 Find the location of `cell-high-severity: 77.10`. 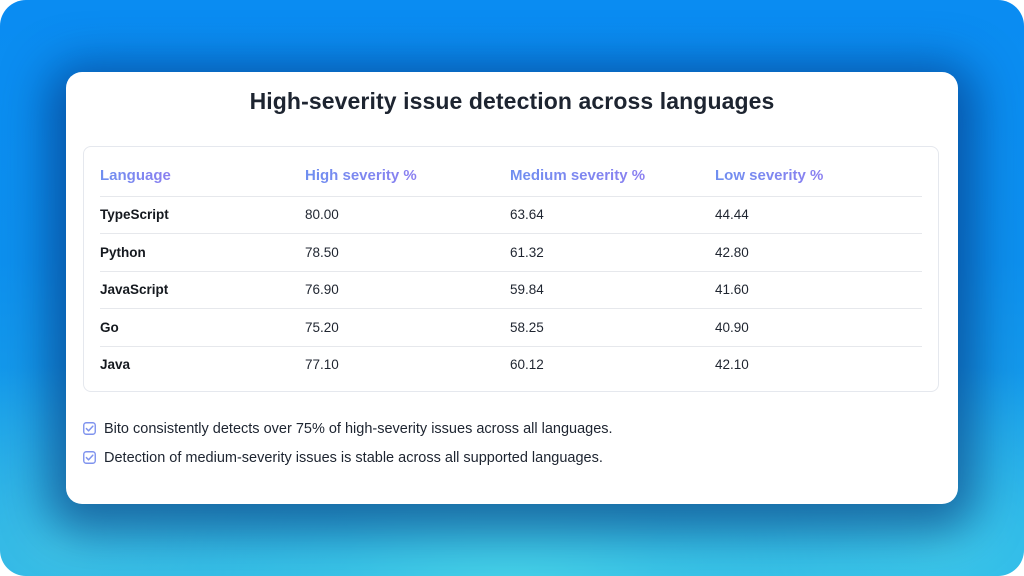

cell-high-severity: 77.10 is located at coordinates (322, 364).